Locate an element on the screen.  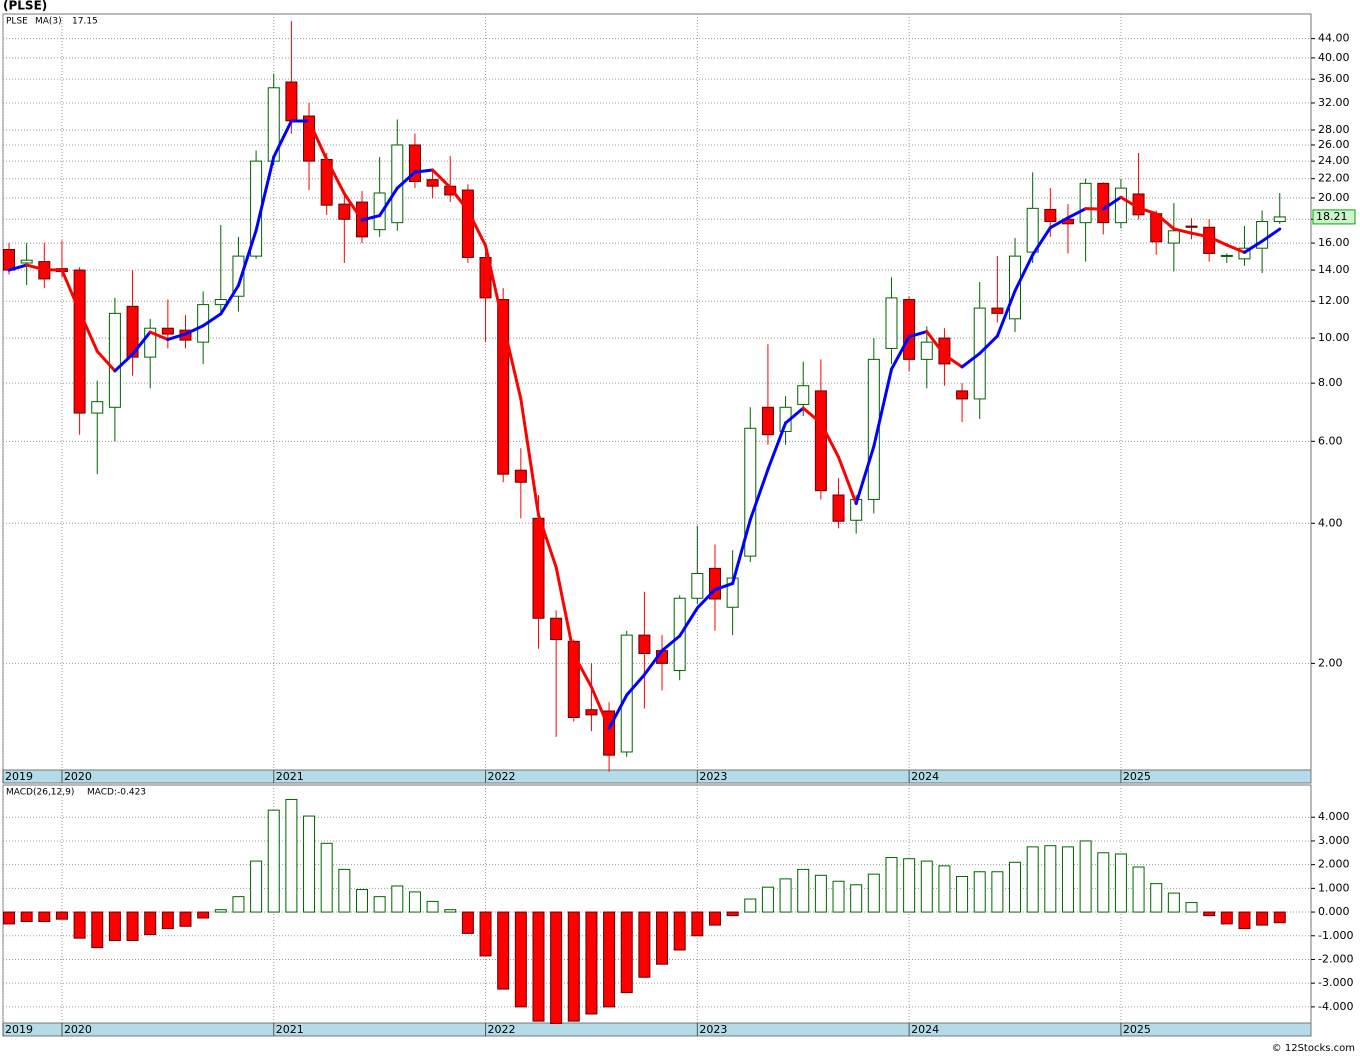
y-tick-label: 8.00 is located at coordinates (1330, 382).